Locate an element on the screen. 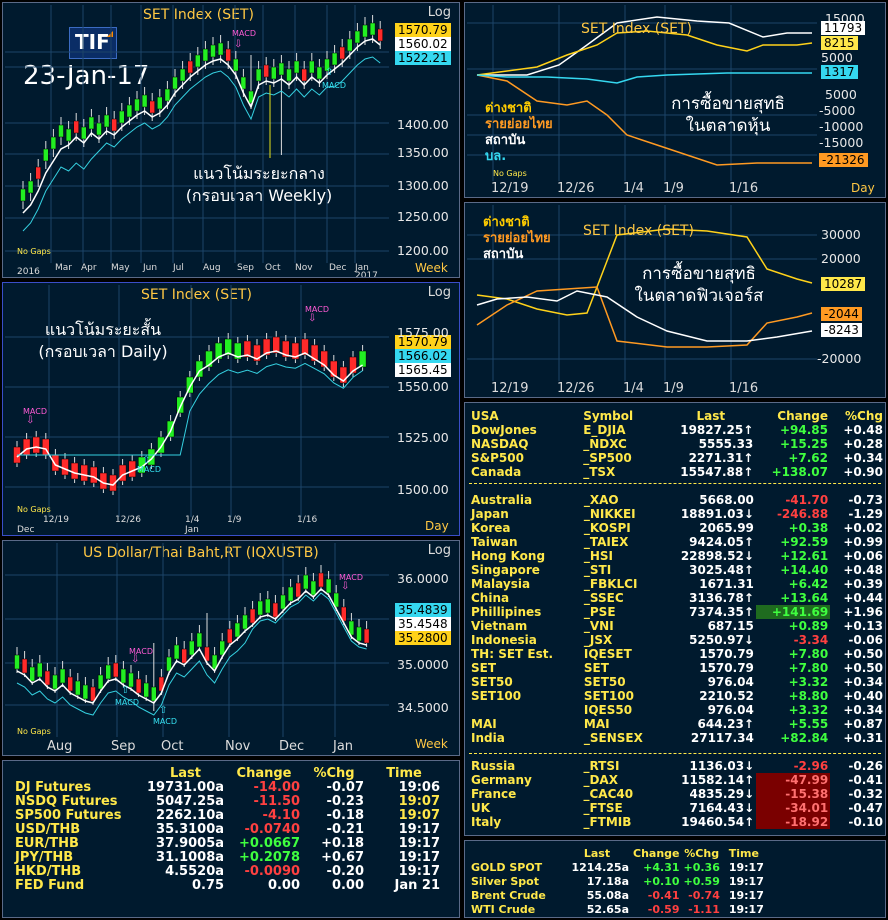  commodity-row: GOLD SPOT 1214.25a +4.31 +0.36 19:17 is located at coordinates (617, 867).